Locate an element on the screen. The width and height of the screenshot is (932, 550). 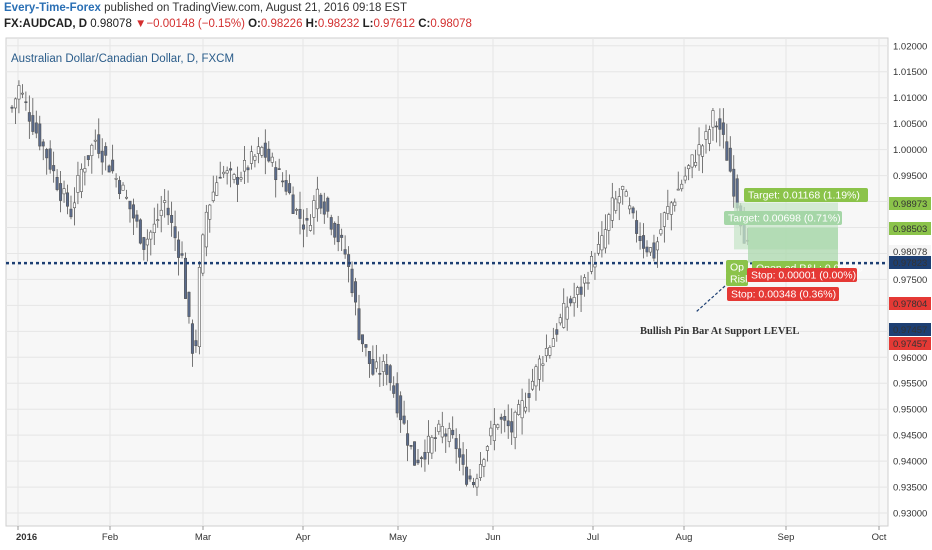
y-tick-label: 0.94000 is located at coordinates (910, 462).